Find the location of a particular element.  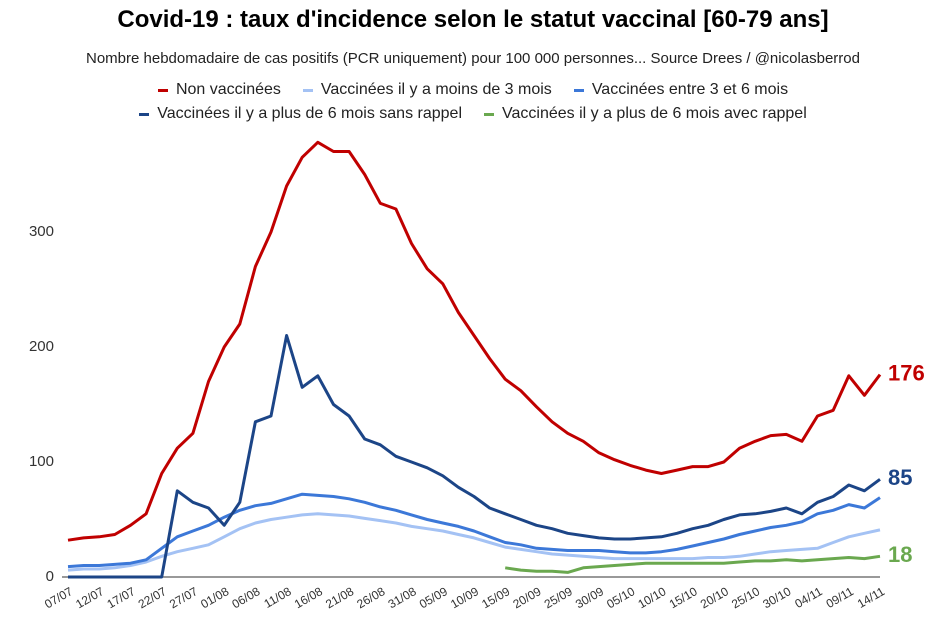

legend-item: Non vaccinées is located at coordinates (219, 90).